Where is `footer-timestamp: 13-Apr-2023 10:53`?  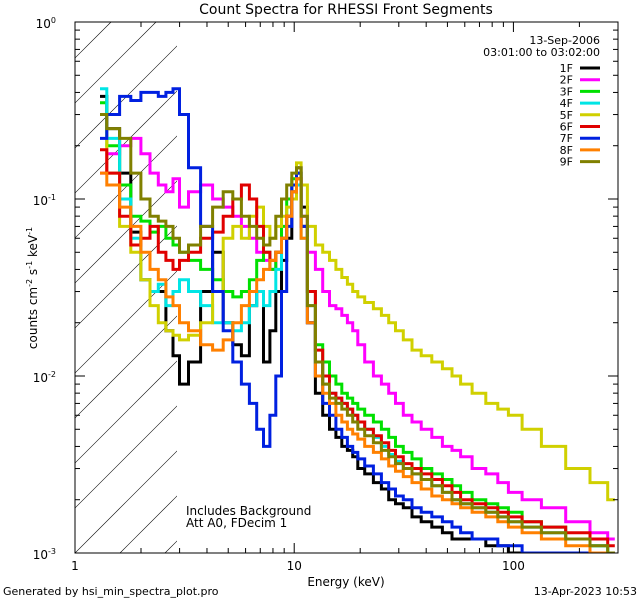
footer-timestamp: 13-Apr-2023 10:53 is located at coordinates (585, 591).